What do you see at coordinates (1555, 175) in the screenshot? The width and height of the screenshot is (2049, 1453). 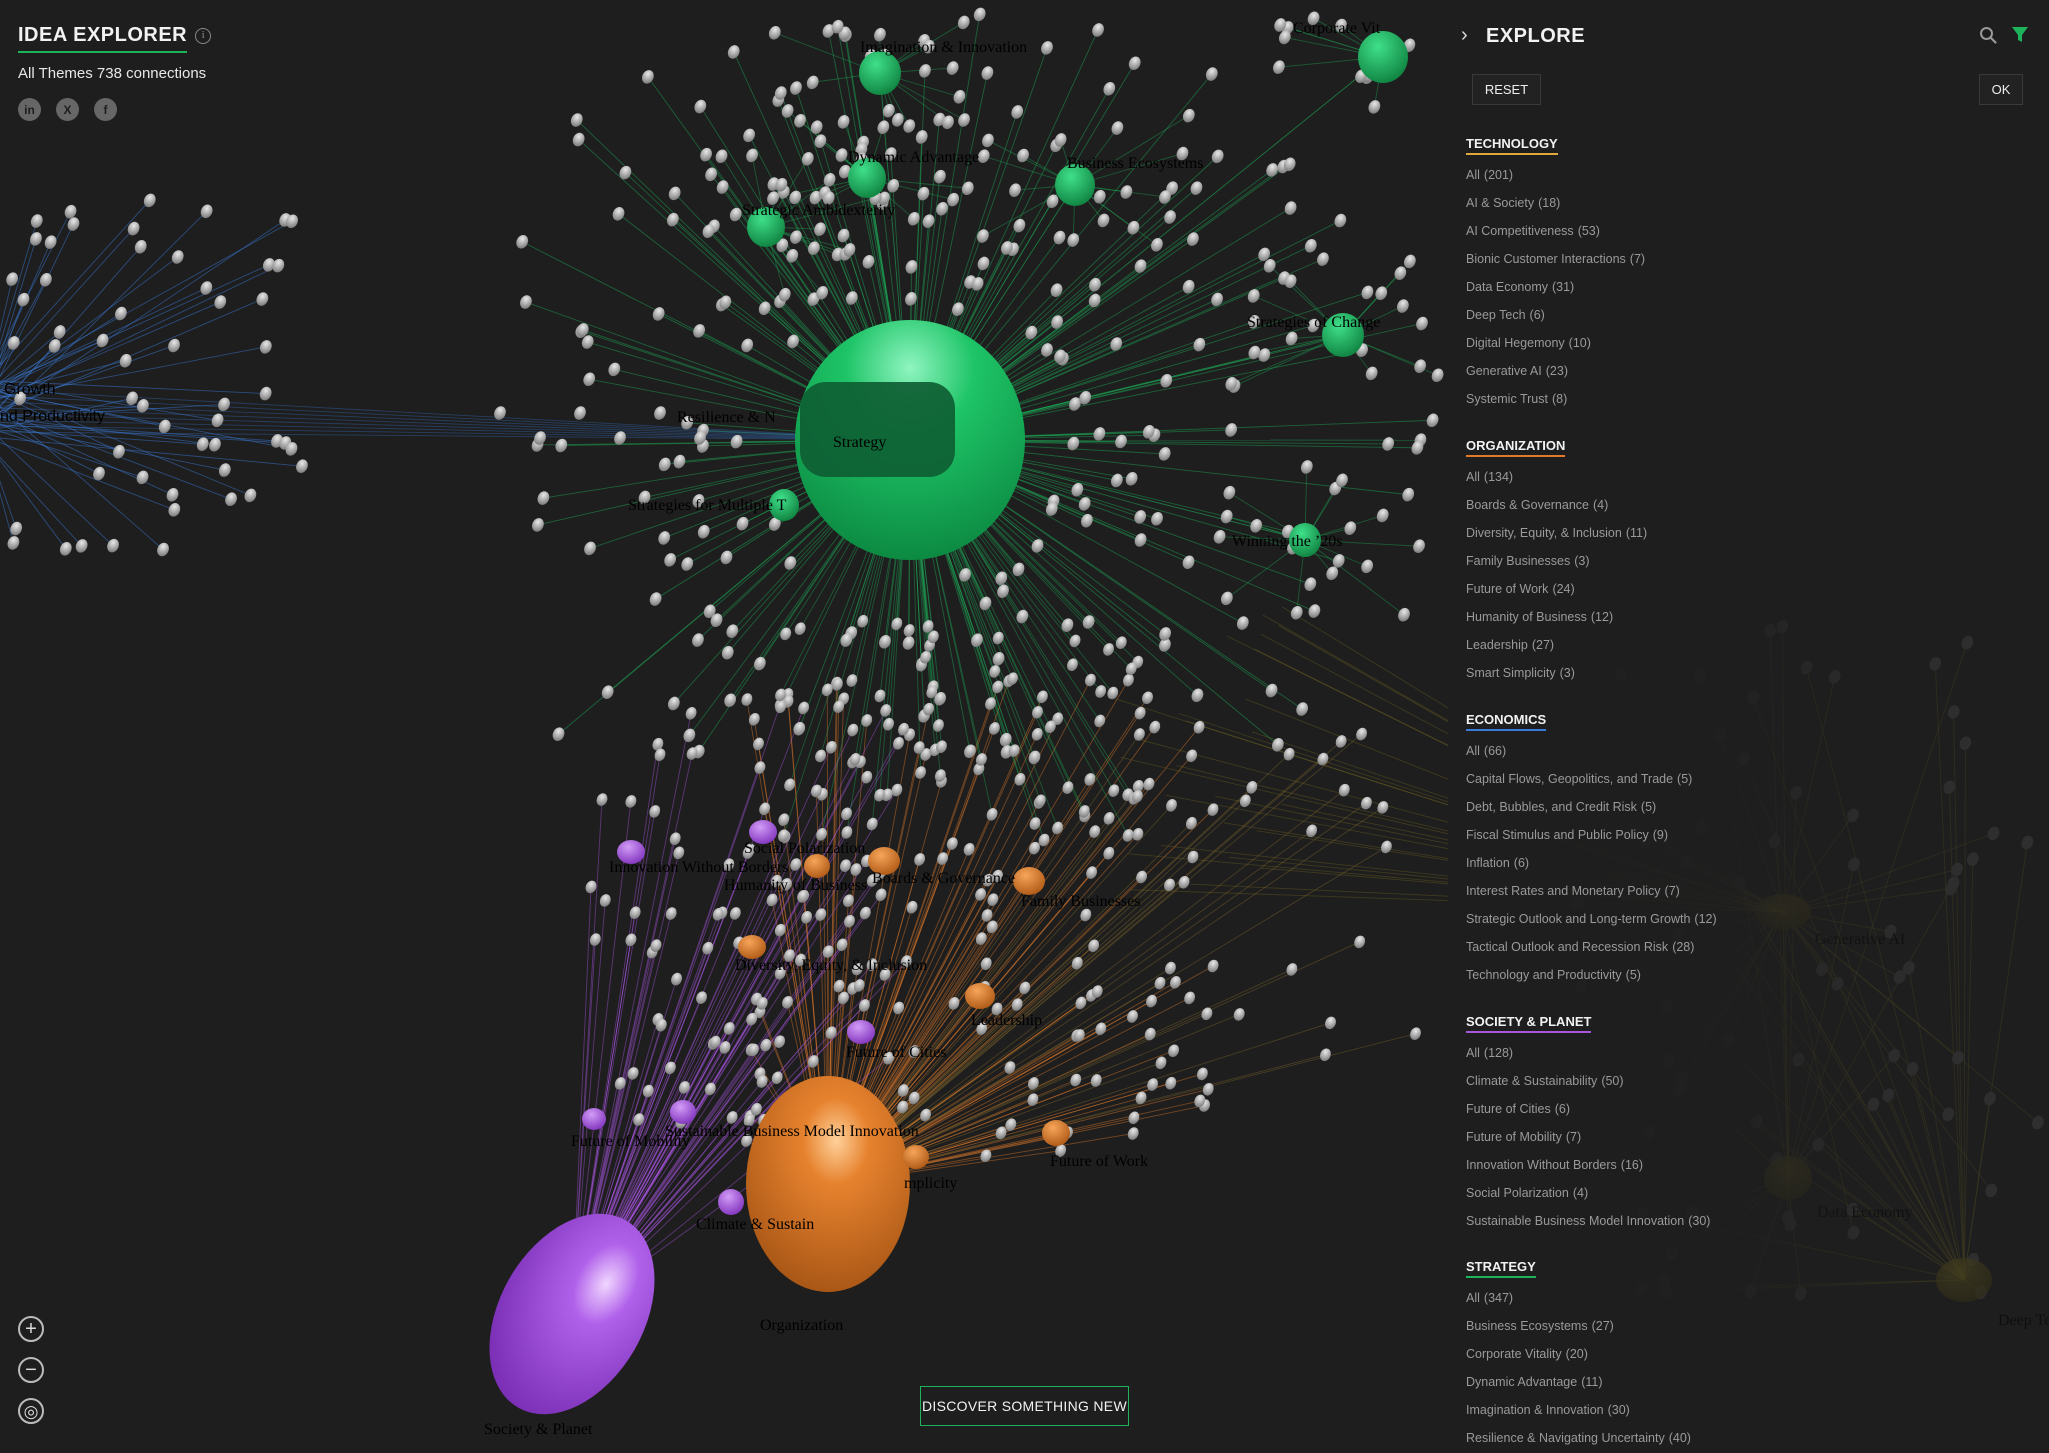 I see `filter-item: All (201)` at bounding box center [1555, 175].